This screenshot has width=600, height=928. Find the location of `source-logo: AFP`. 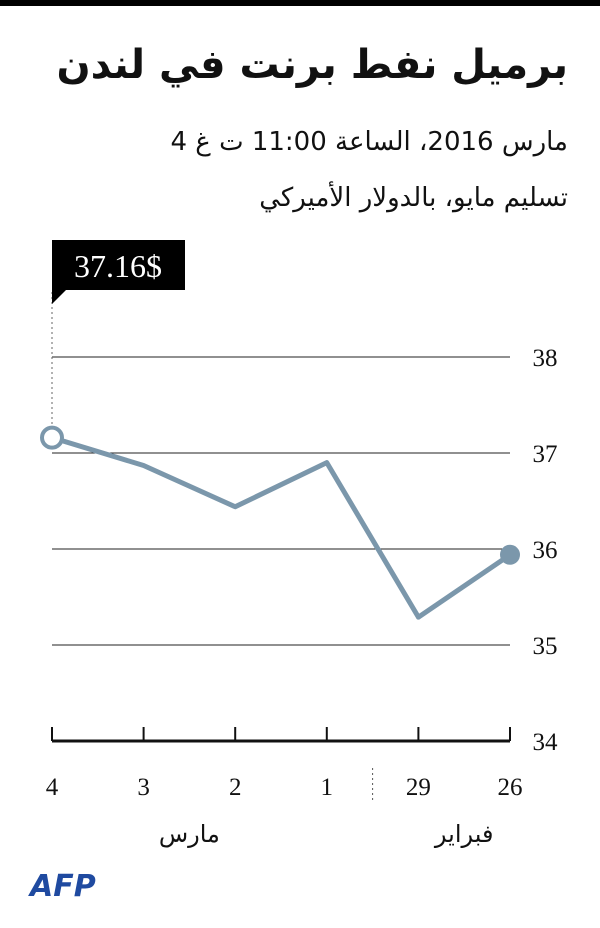

source-logo: AFP is located at coordinates (62, 886).